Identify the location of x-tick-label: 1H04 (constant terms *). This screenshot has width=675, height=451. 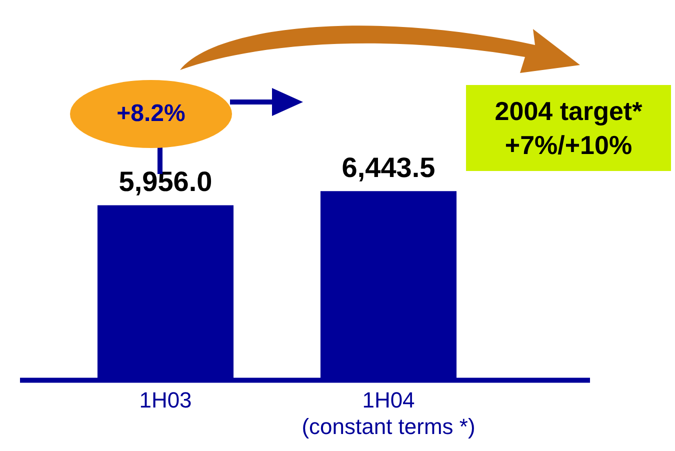
(389, 413).